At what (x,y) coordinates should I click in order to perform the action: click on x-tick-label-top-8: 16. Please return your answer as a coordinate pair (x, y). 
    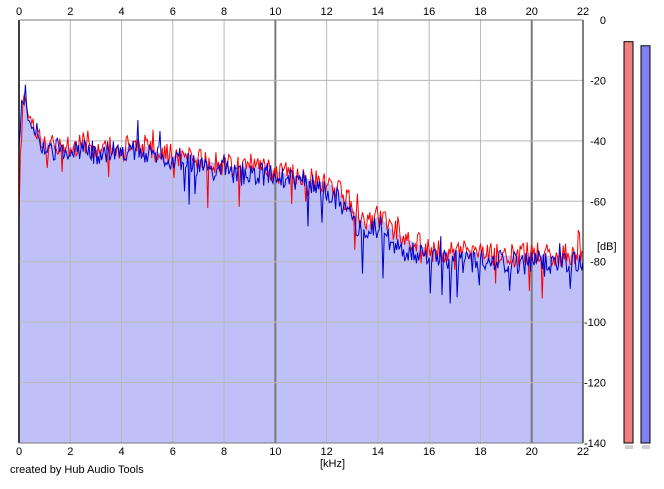
    Looking at the image, I should click on (429, 12).